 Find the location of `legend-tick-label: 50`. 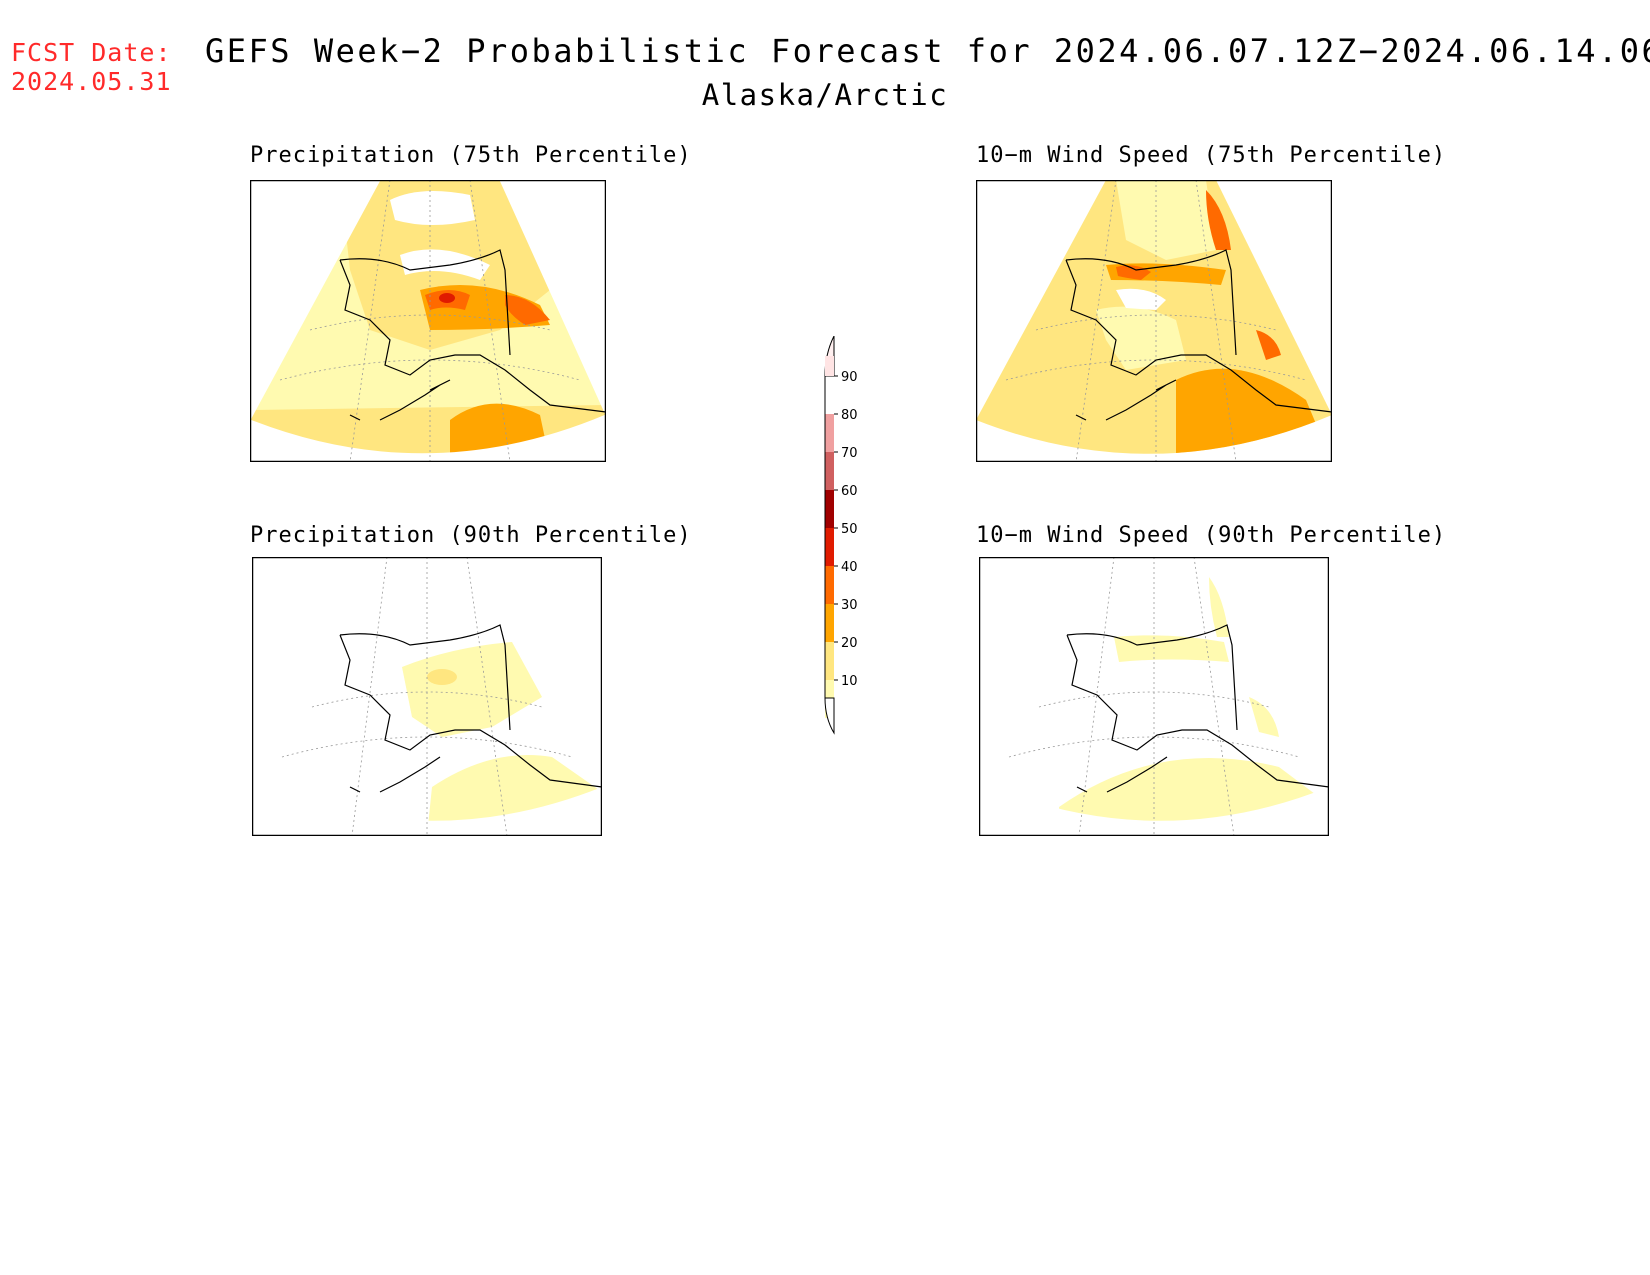

legend-tick-label: 50 is located at coordinates (849, 529).